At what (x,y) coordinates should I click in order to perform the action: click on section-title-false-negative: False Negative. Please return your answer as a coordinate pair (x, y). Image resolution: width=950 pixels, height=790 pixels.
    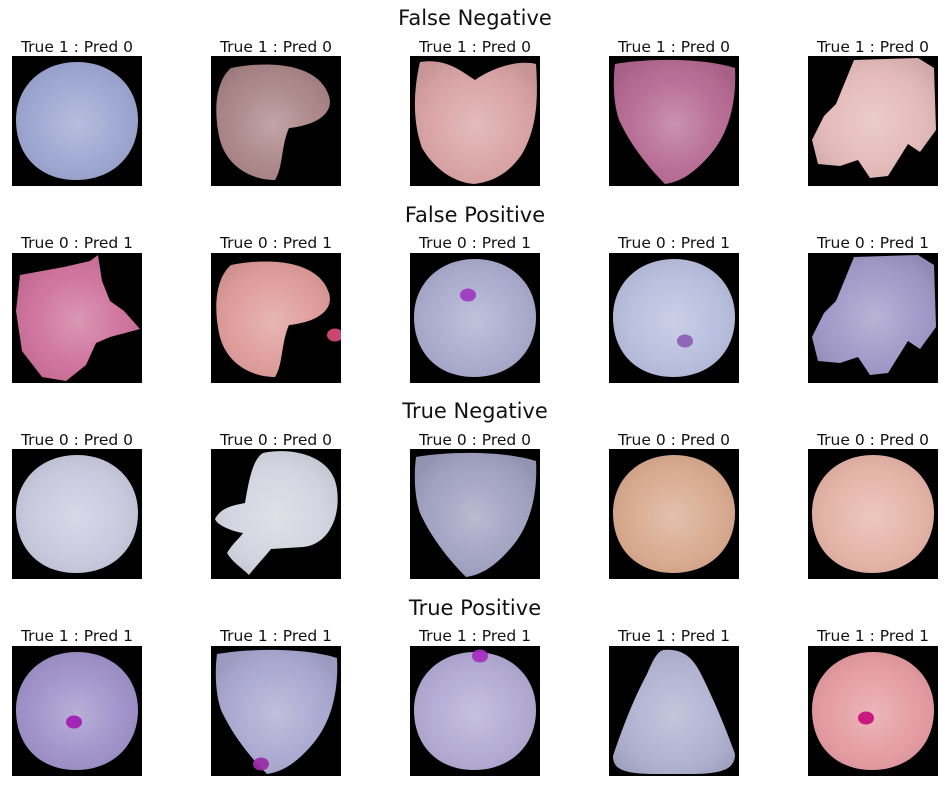
    Looking at the image, I should click on (475, 18).